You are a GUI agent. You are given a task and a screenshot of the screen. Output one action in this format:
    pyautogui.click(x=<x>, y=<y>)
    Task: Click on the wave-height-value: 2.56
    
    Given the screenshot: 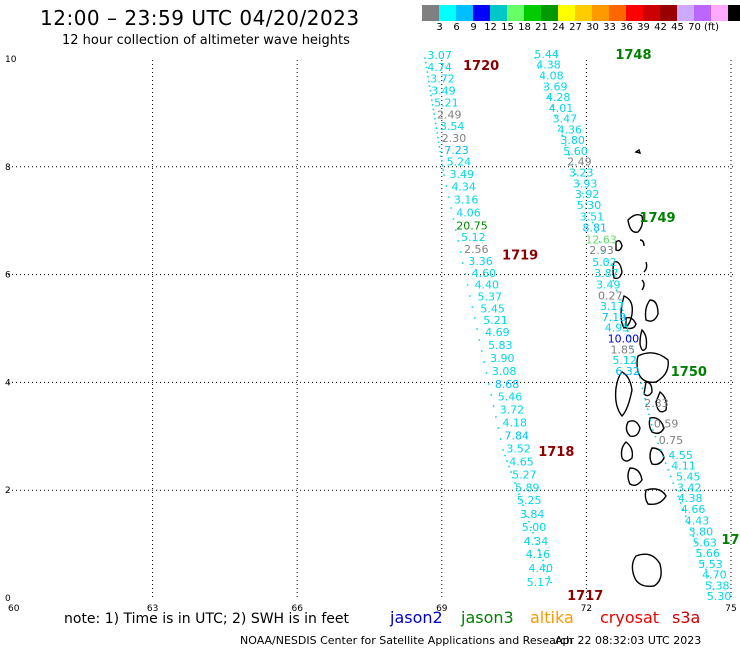 What is the action you would take?
    pyautogui.click(x=476, y=249)
    